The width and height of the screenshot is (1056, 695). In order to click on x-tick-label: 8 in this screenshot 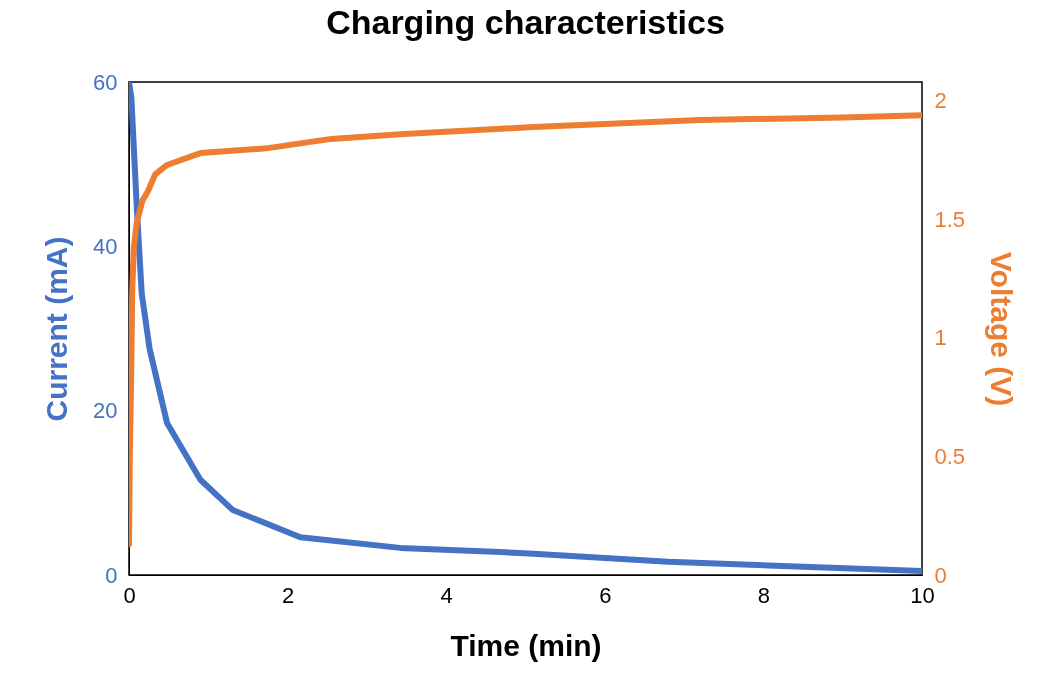, I will do `click(764, 595)`.